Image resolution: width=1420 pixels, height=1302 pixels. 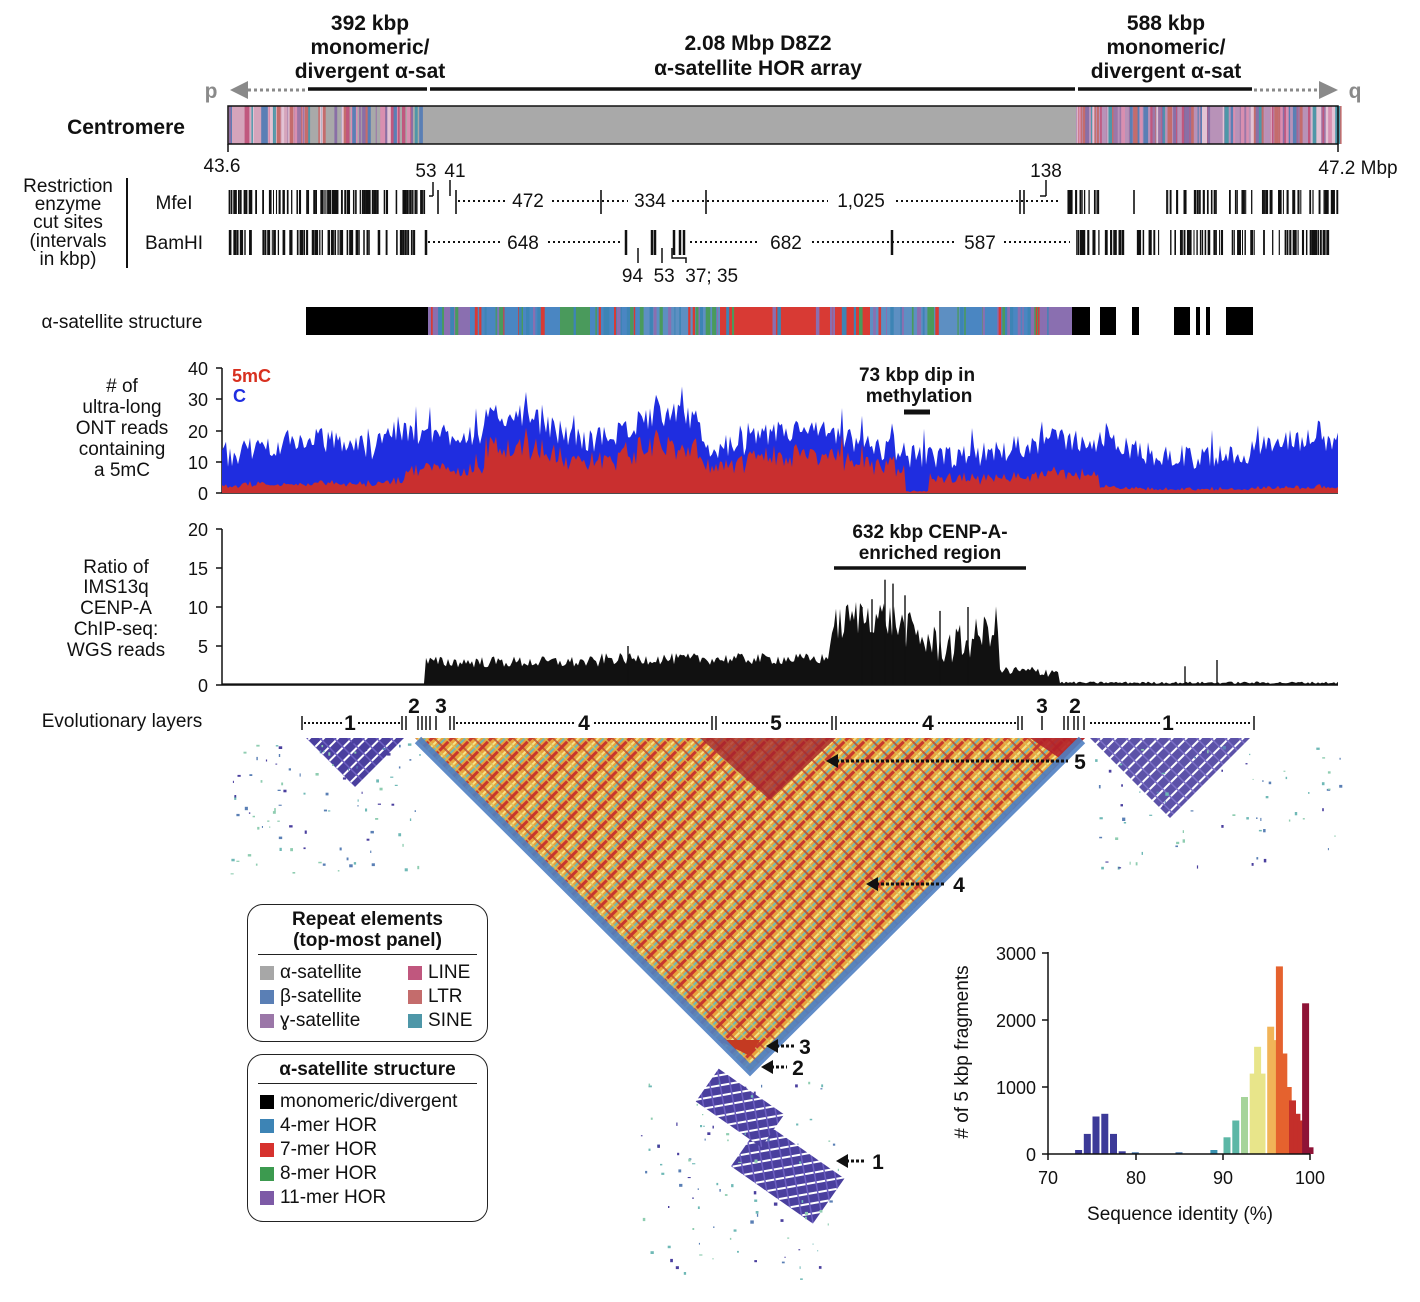 What do you see at coordinates (211, 91) in the screenshot?
I see `p-arm-label: p` at bounding box center [211, 91].